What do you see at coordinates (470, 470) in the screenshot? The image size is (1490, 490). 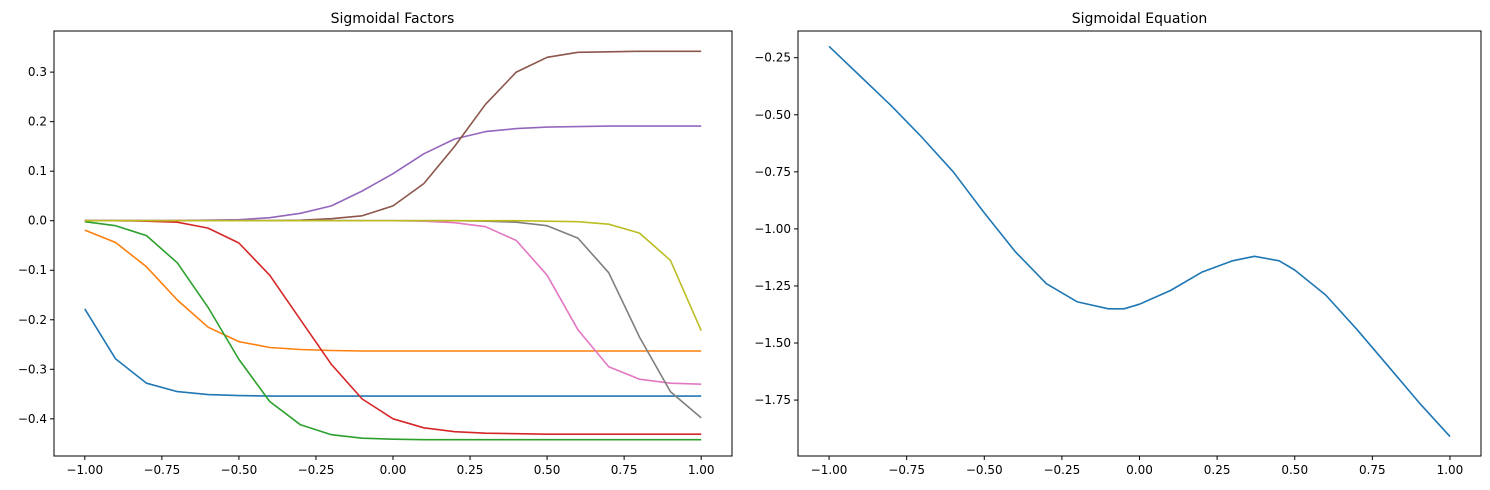 I see `left-chart-x-tick-label: 0.25` at bounding box center [470, 470].